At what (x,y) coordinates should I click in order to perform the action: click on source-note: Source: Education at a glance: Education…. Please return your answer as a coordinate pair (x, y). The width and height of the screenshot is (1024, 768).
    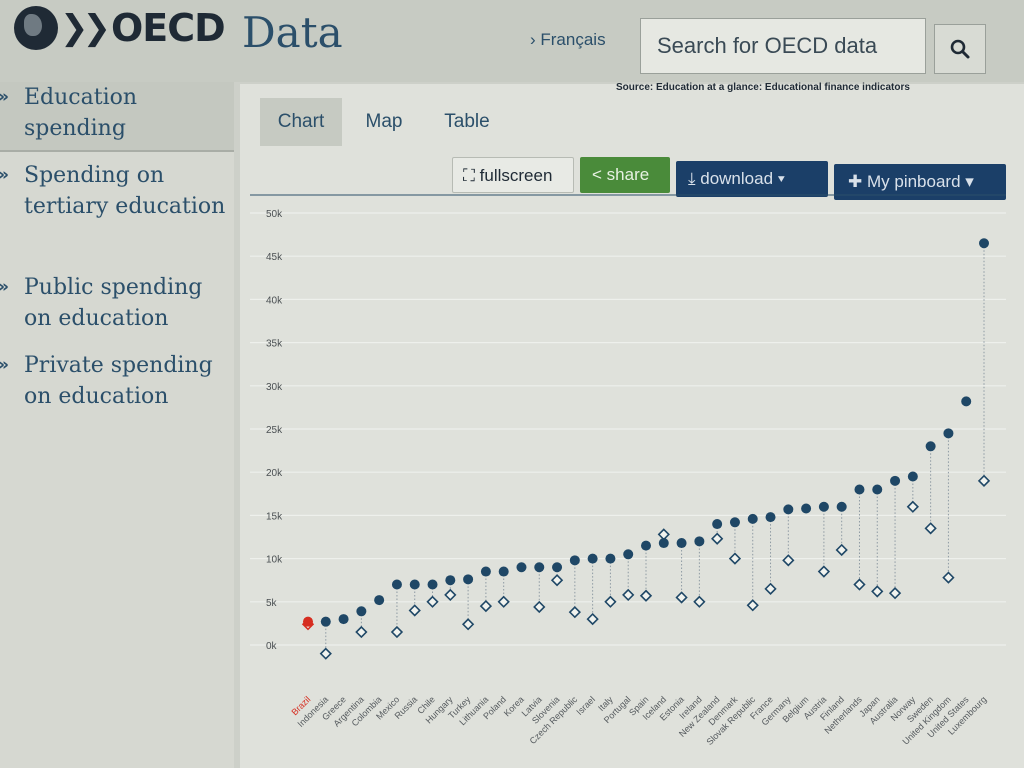
    Looking at the image, I should click on (763, 87).